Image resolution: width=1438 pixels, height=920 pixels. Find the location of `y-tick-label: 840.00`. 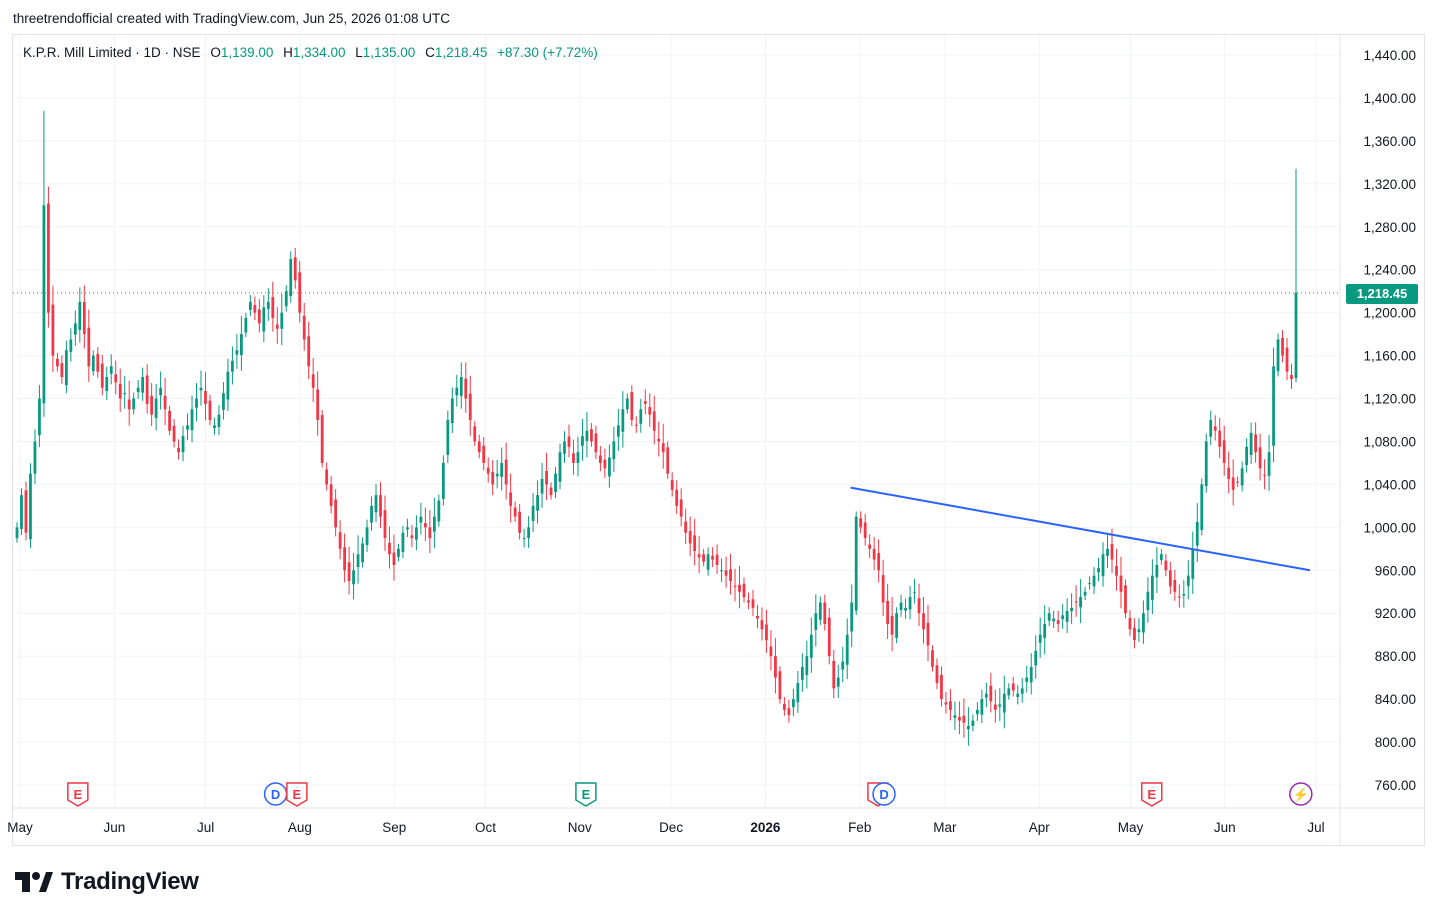

y-tick-label: 840.00 is located at coordinates (1395, 699).